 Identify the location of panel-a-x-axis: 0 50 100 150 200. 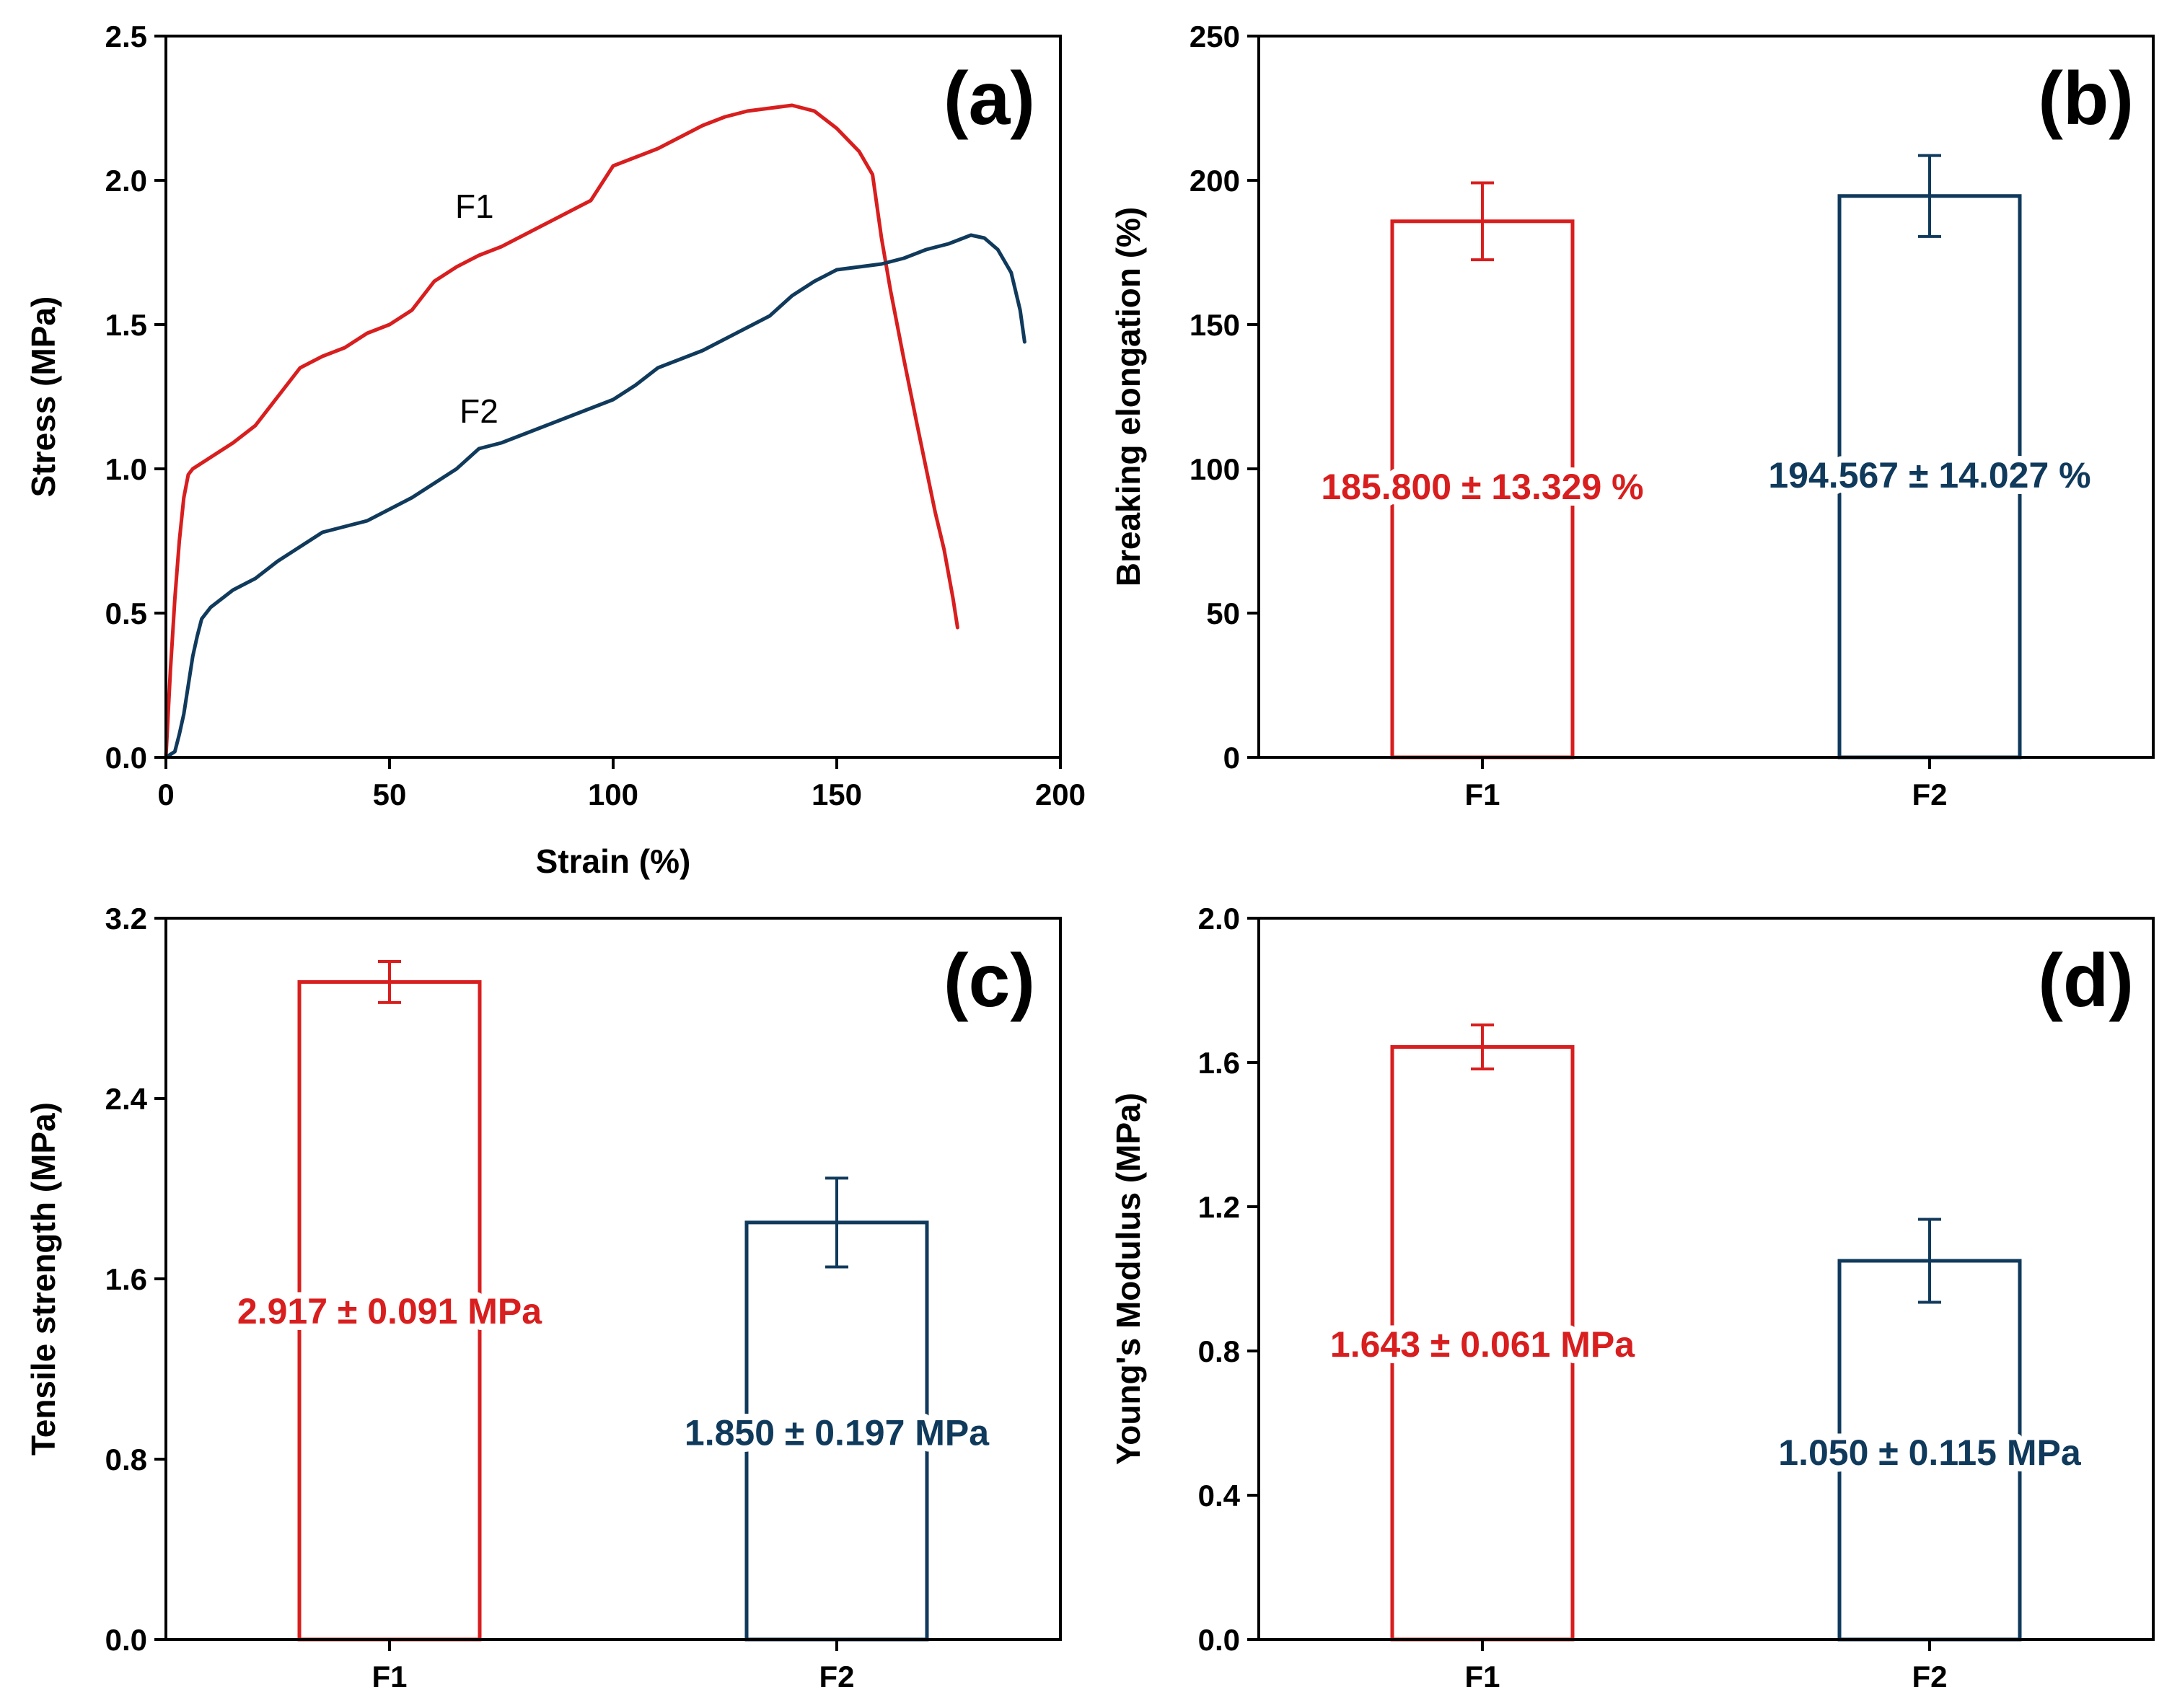
(621, 784).